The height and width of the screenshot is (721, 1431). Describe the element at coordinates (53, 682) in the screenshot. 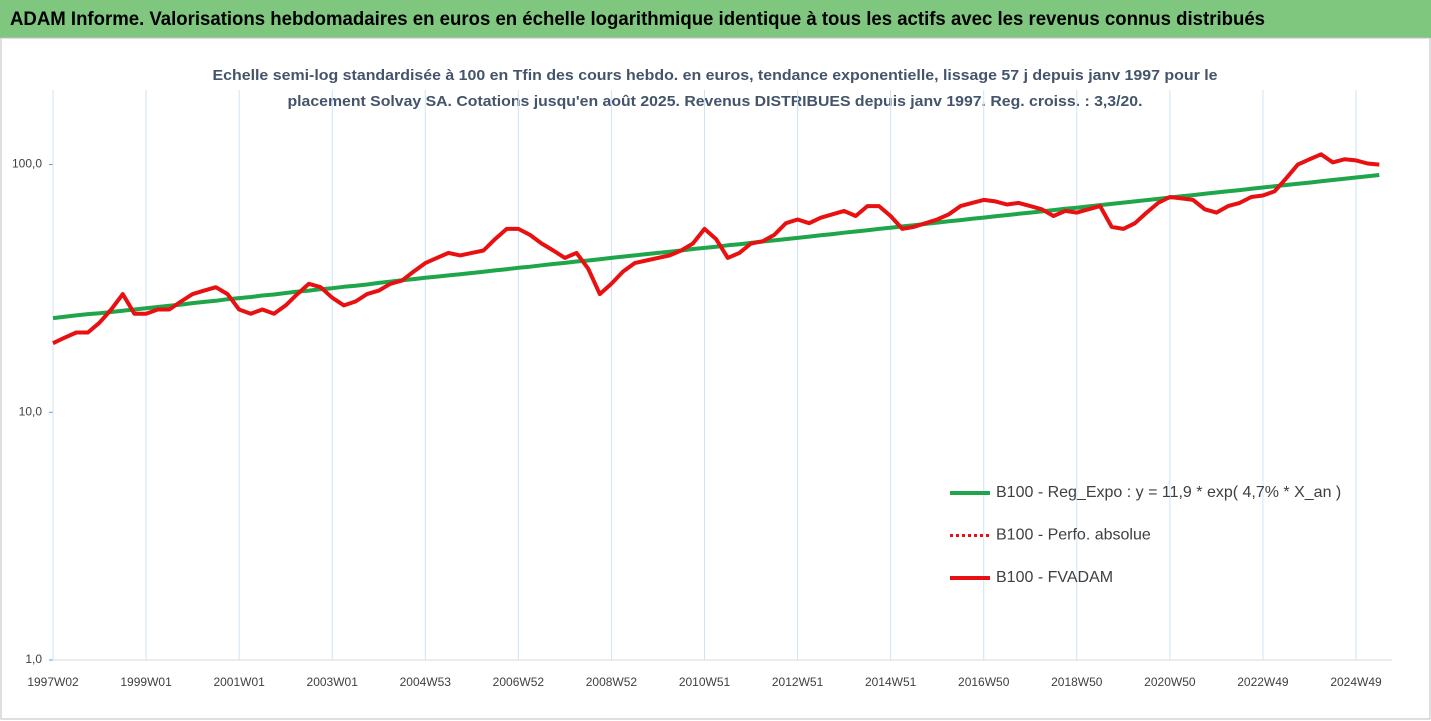

I see `x-tick-label: 1997W02` at that location.